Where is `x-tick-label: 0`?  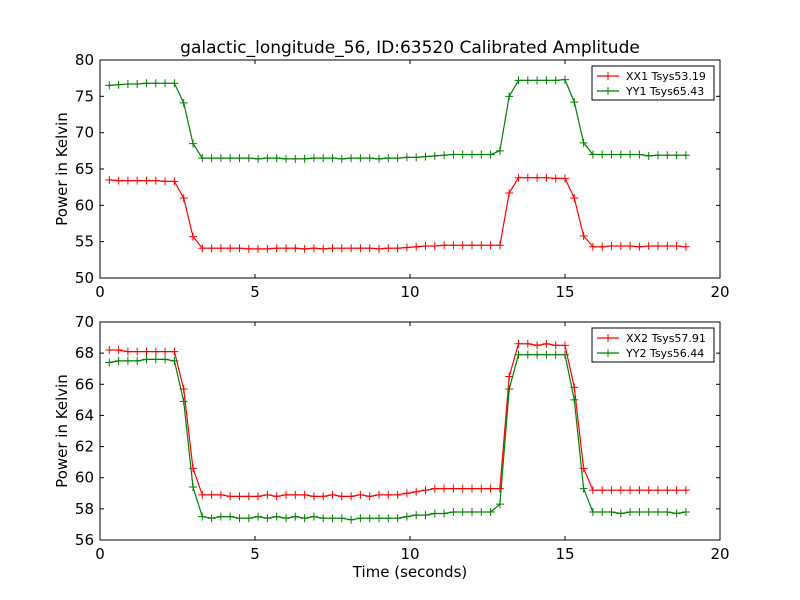 x-tick-label: 0 is located at coordinates (100, 292).